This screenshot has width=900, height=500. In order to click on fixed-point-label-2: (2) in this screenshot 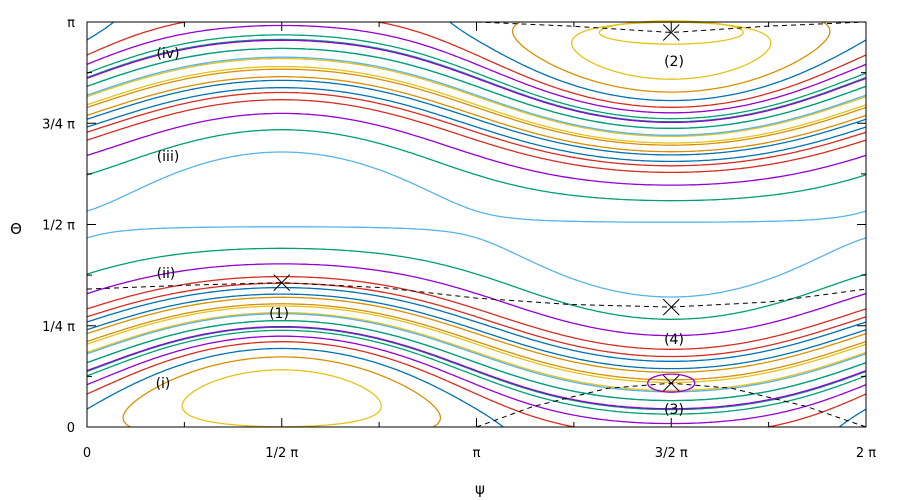, I will do `click(674, 62)`.